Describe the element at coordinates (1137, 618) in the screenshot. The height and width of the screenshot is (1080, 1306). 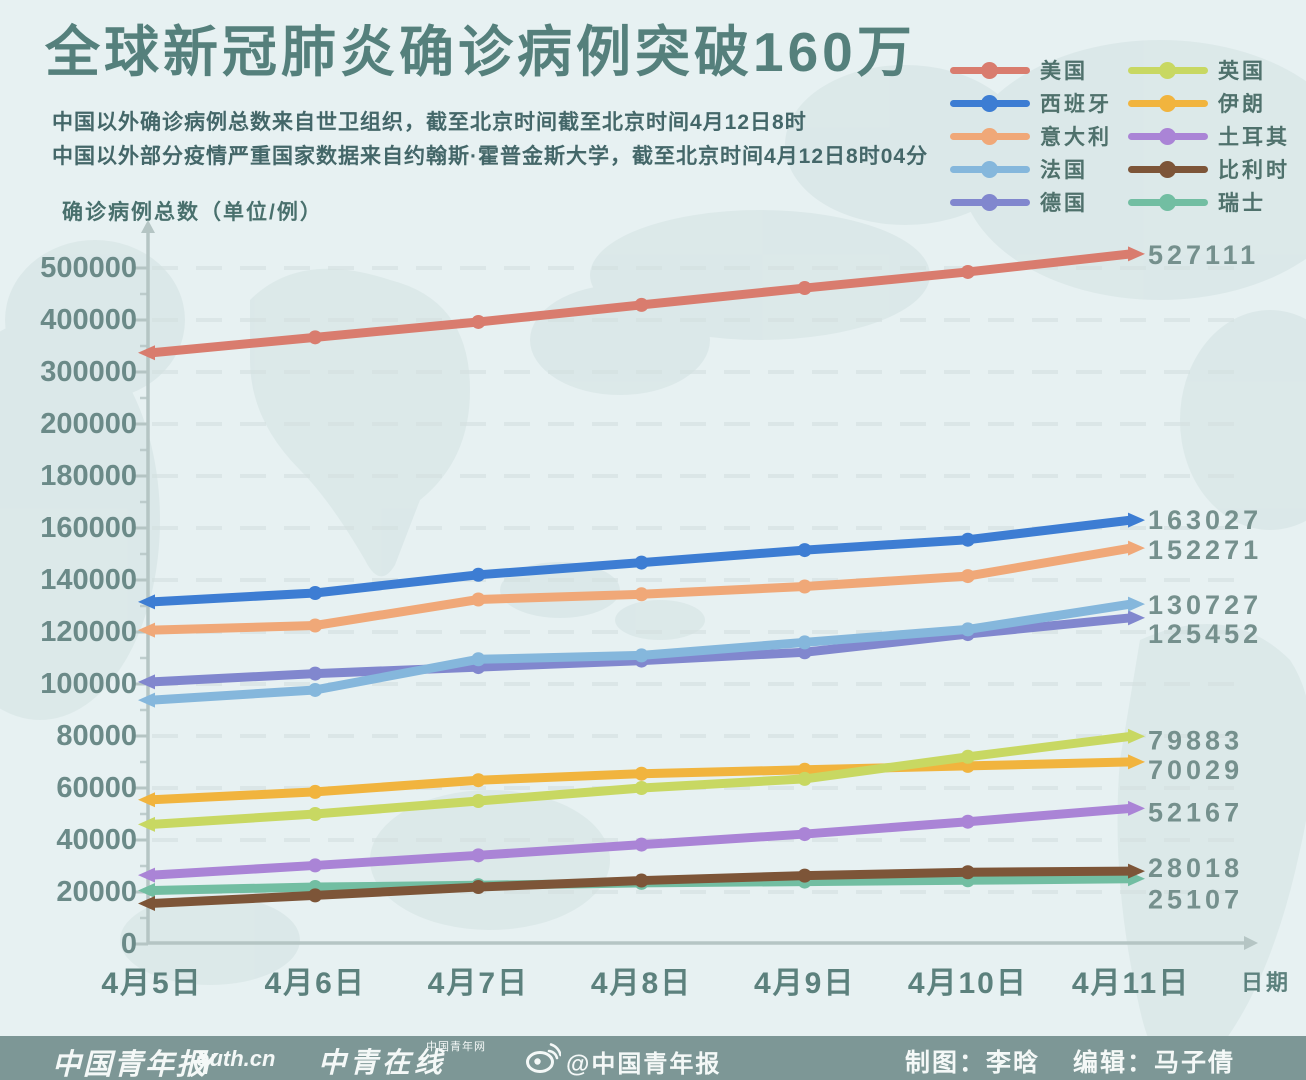
I see `series-end-arrow-germany` at that location.